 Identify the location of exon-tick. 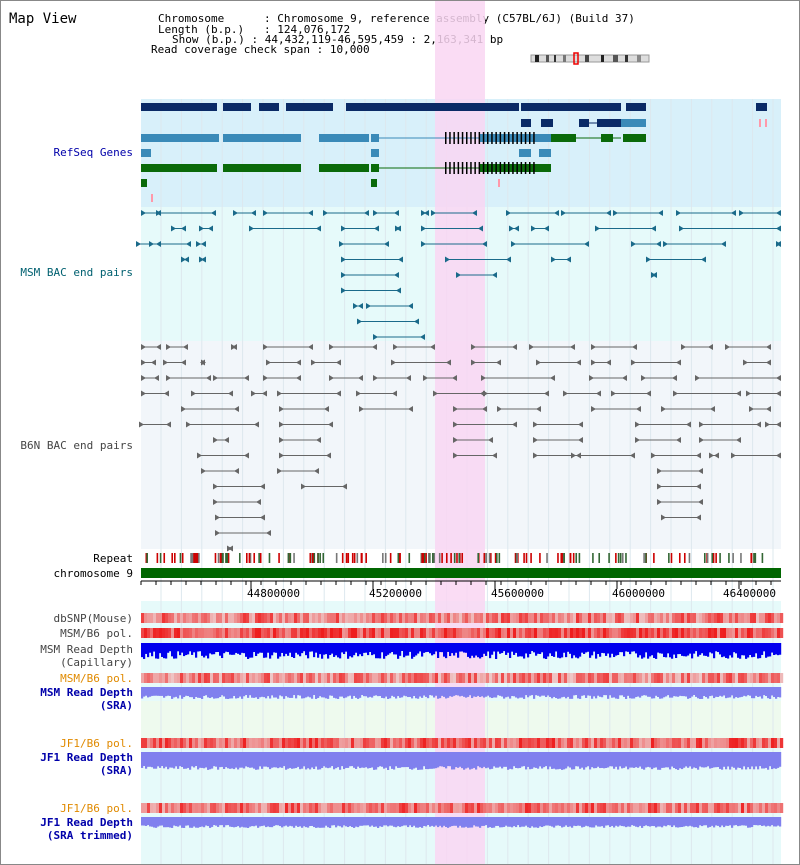
(521, 138).